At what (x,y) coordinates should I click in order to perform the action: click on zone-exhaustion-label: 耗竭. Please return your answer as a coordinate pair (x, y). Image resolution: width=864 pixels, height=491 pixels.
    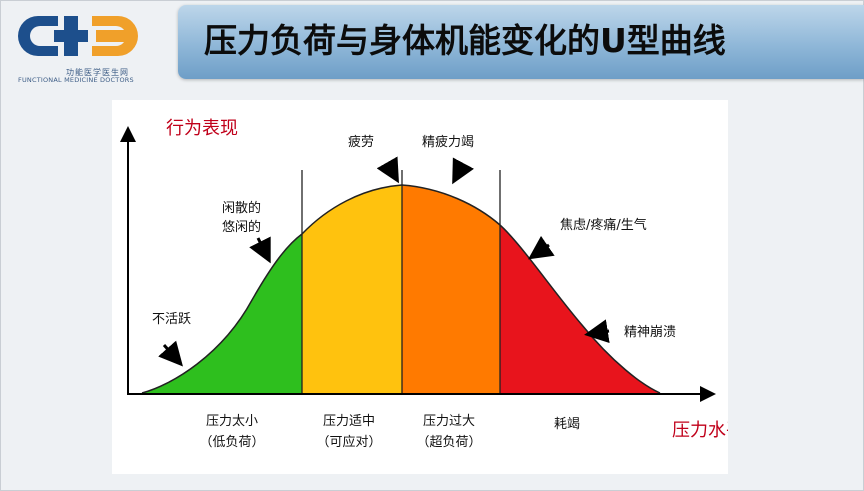
    Looking at the image, I should click on (567, 424).